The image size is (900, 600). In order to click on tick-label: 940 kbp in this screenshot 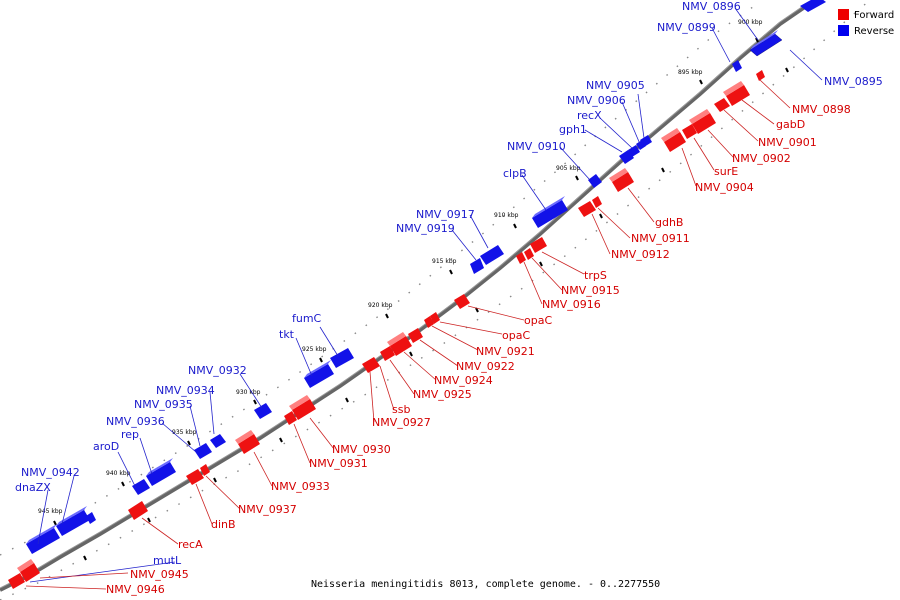, I will do `click(118, 473)`.